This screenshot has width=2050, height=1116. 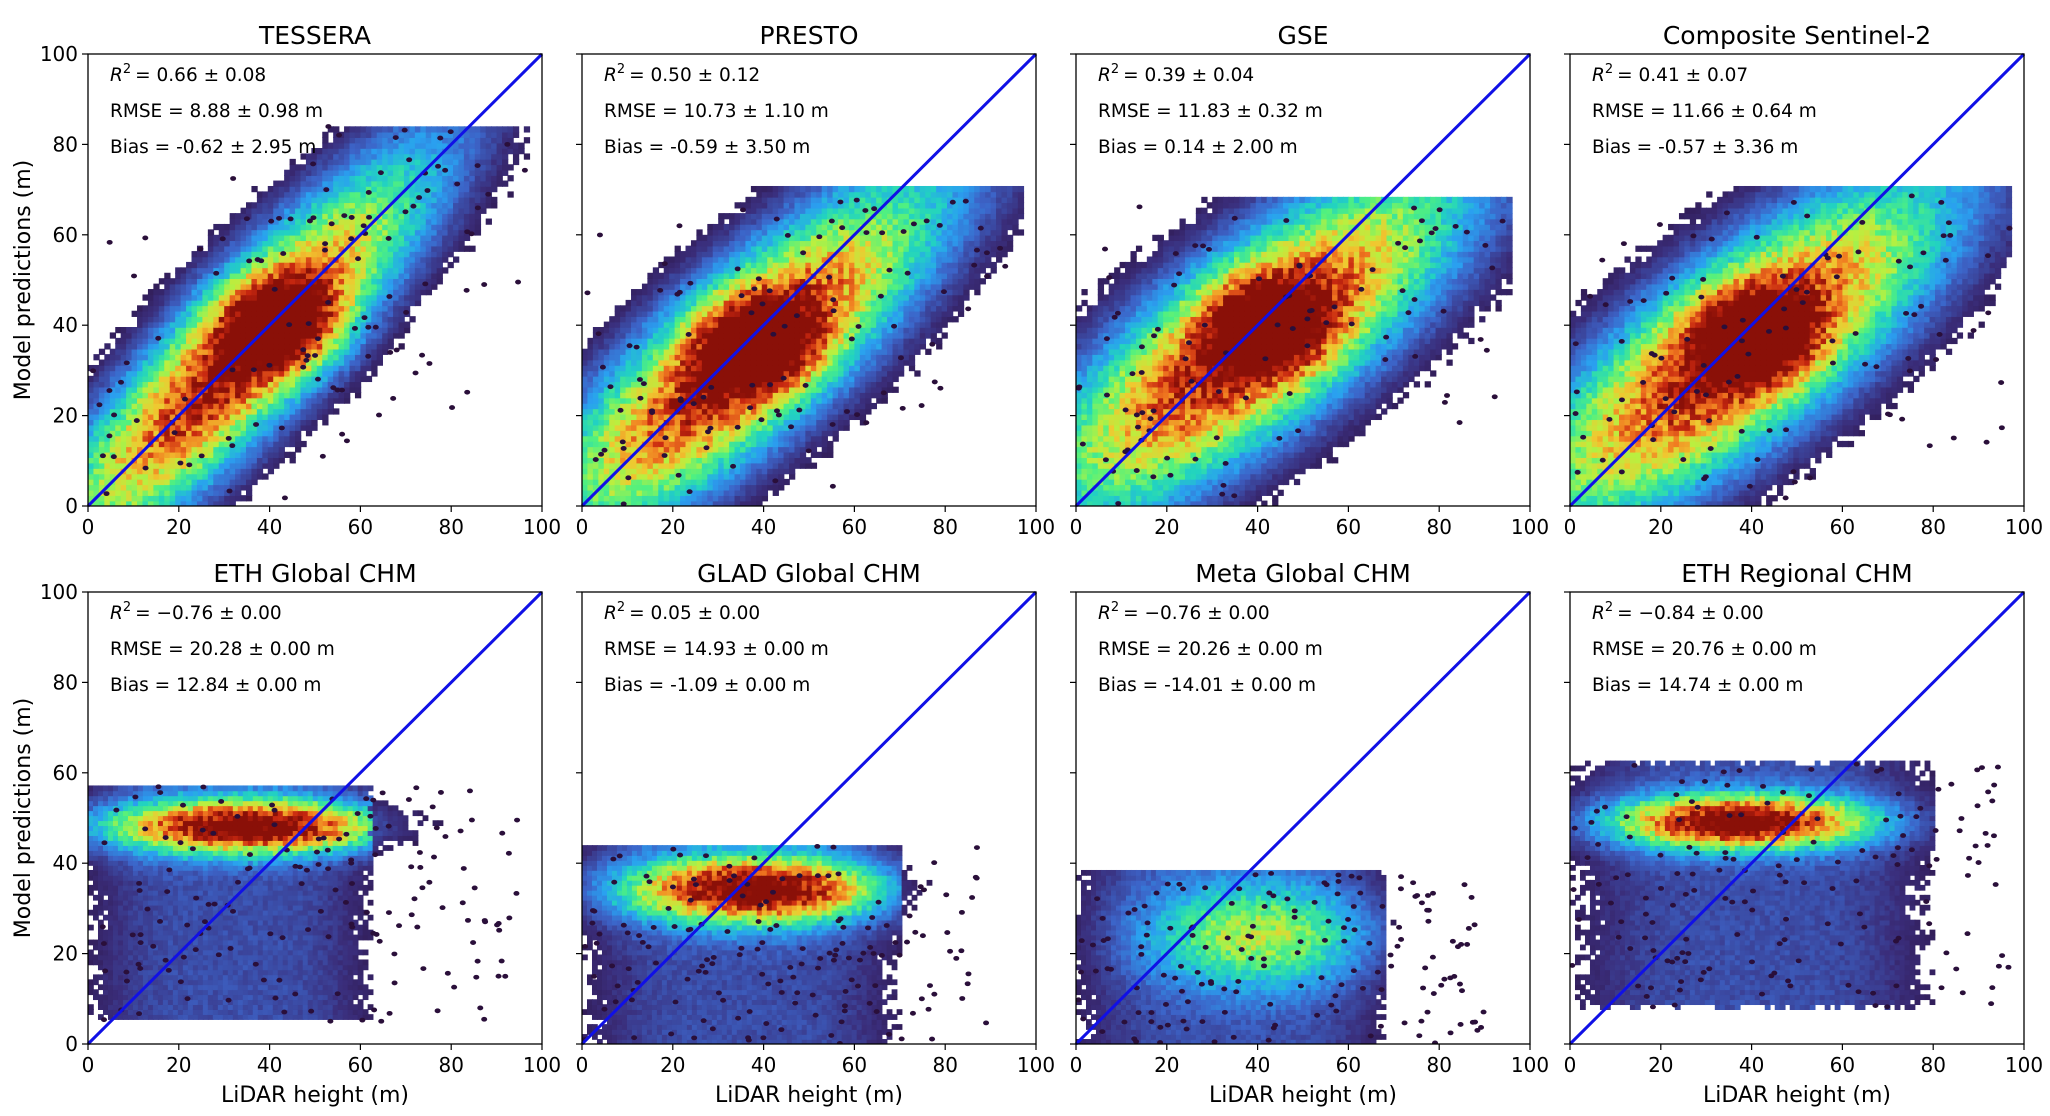 What do you see at coordinates (189, 465) in the screenshot?
I see `outlier-point` at bounding box center [189, 465].